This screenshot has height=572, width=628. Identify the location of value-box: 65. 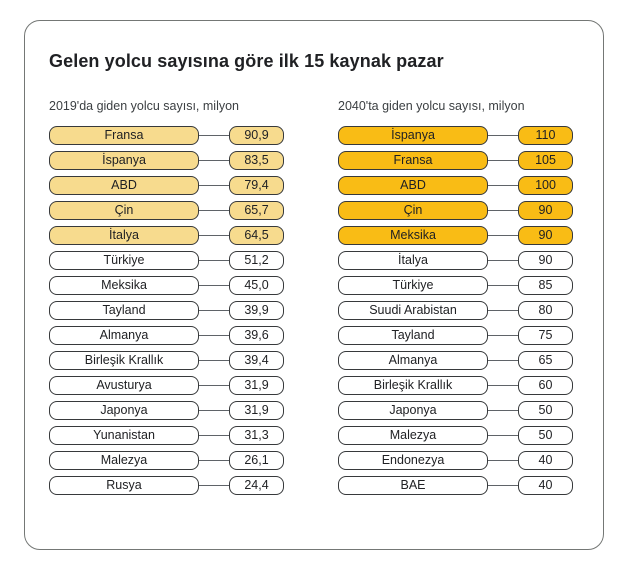
(545, 360).